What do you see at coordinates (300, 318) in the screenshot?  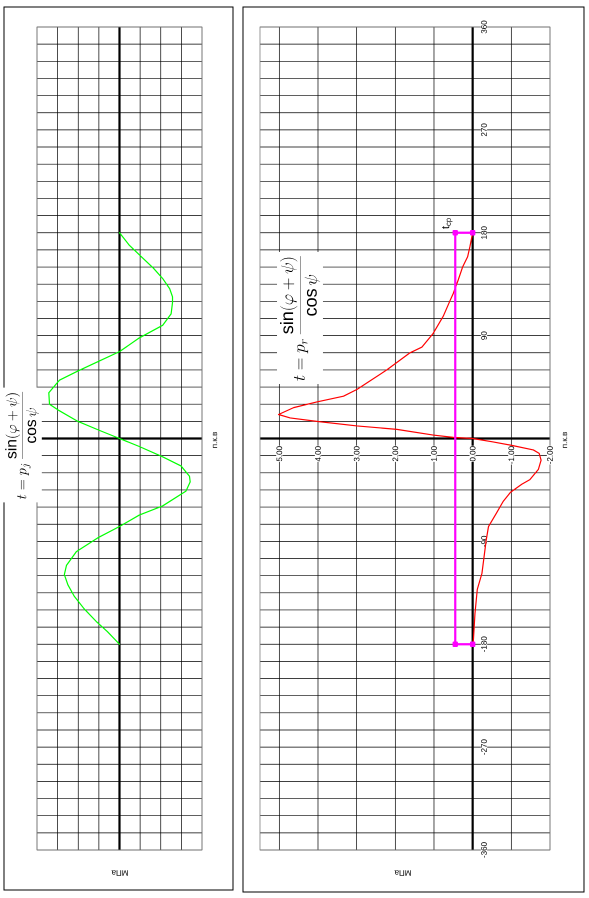 I see `text: $t = p_{r}\,\frac{\sin(\varphi + \psi)}{\cos\psi}$` at bounding box center [300, 318].